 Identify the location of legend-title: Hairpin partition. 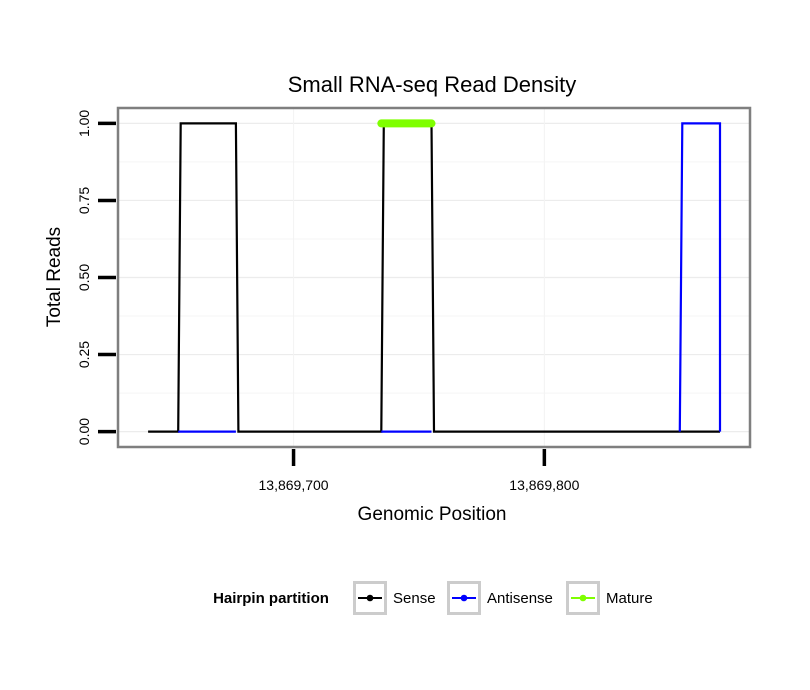
(271, 598).